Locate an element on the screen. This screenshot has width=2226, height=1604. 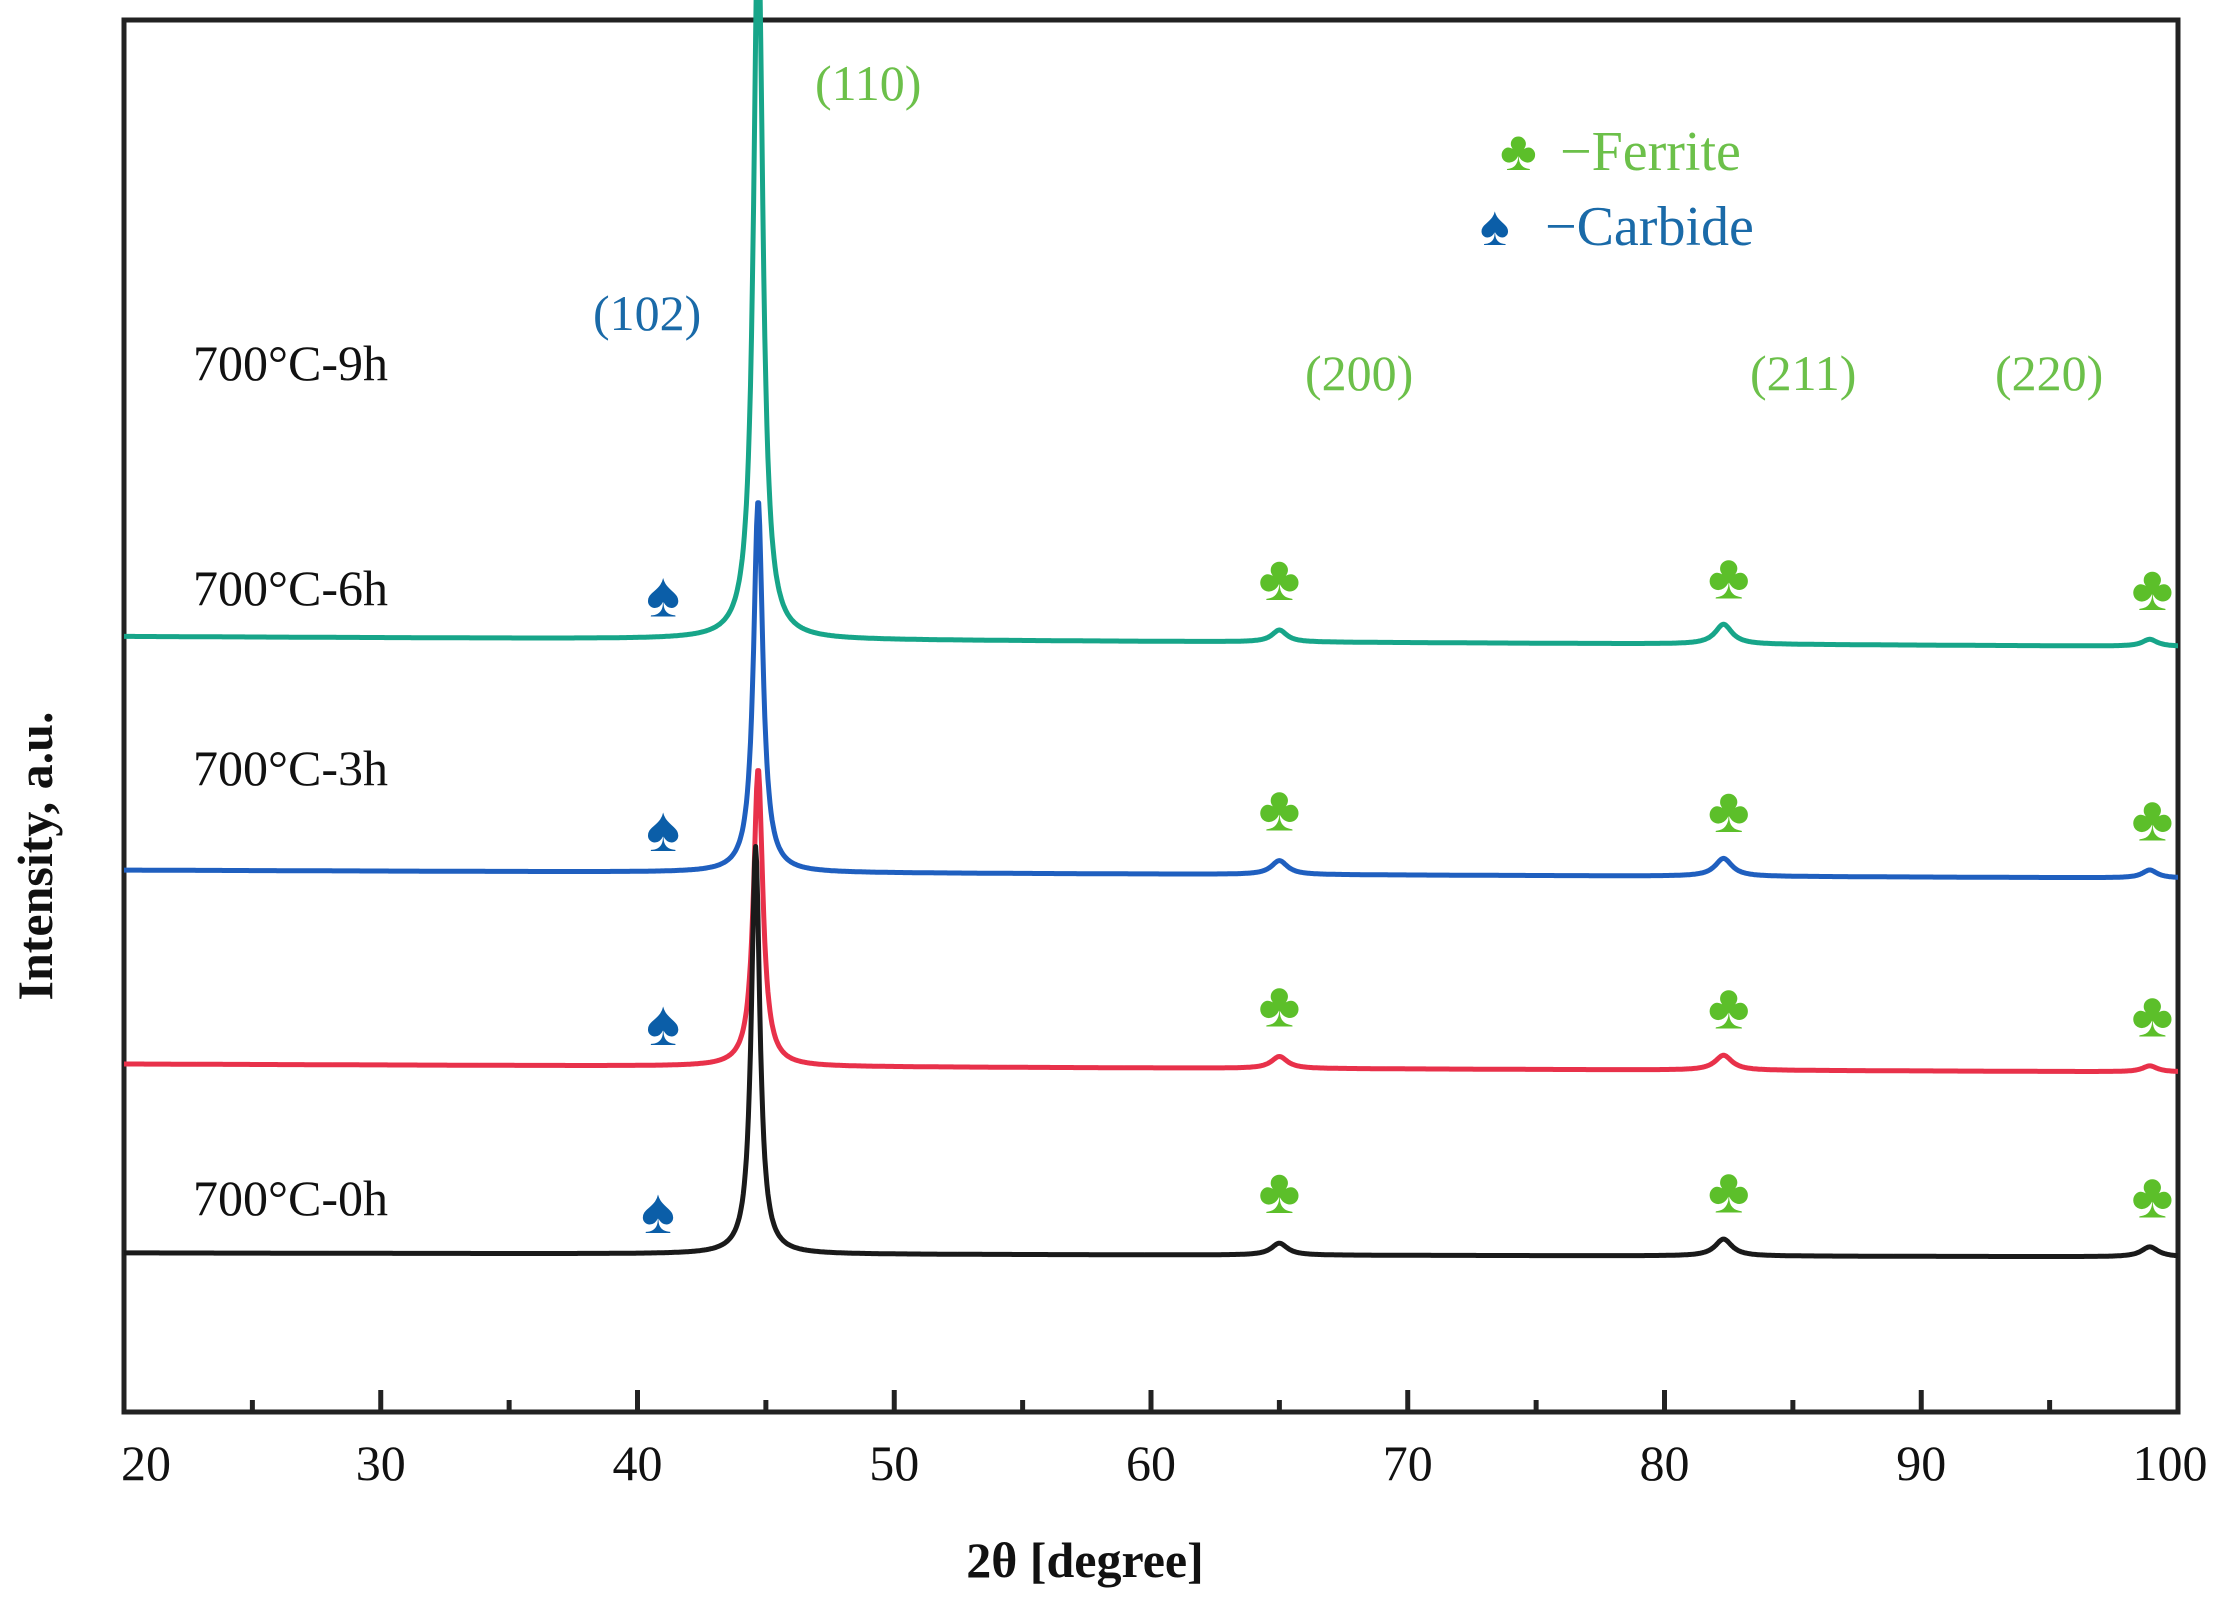
x-axis-tick-labels: 20 30 40 50 60 70 80 90 100 is located at coordinates (1164, 1463).